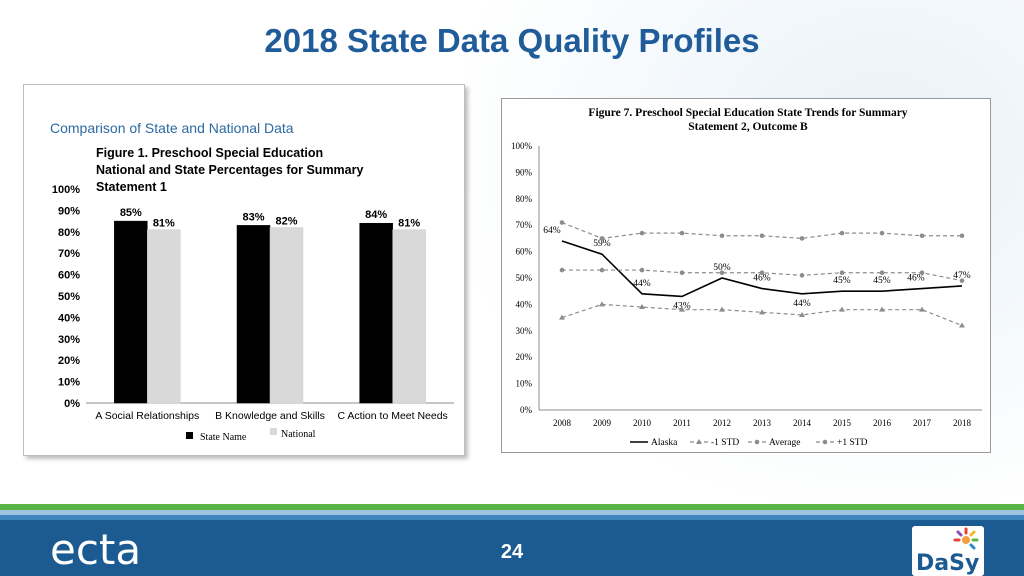 Image resolution: width=1024 pixels, height=576 pixels. What do you see at coordinates (393, 416) in the screenshot?
I see `bar-category-label: C Action to Meet Needs` at bounding box center [393, 416].